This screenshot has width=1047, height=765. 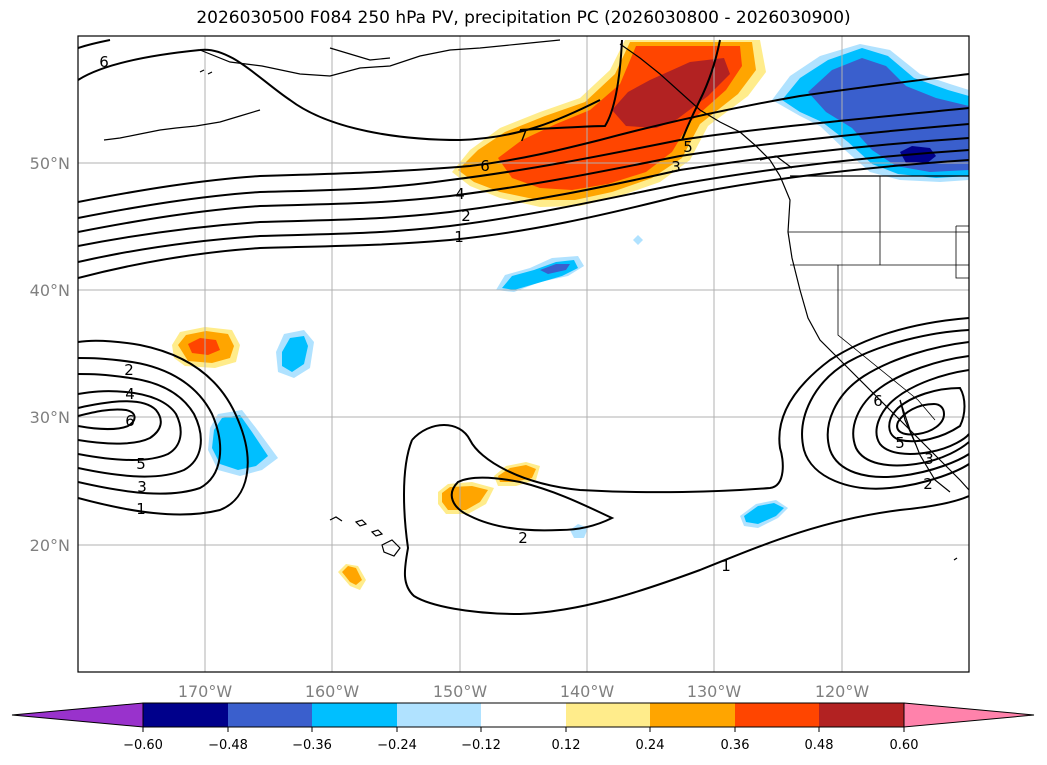 I want to click on lon-label: 160°W, so click(x=332, y=691).